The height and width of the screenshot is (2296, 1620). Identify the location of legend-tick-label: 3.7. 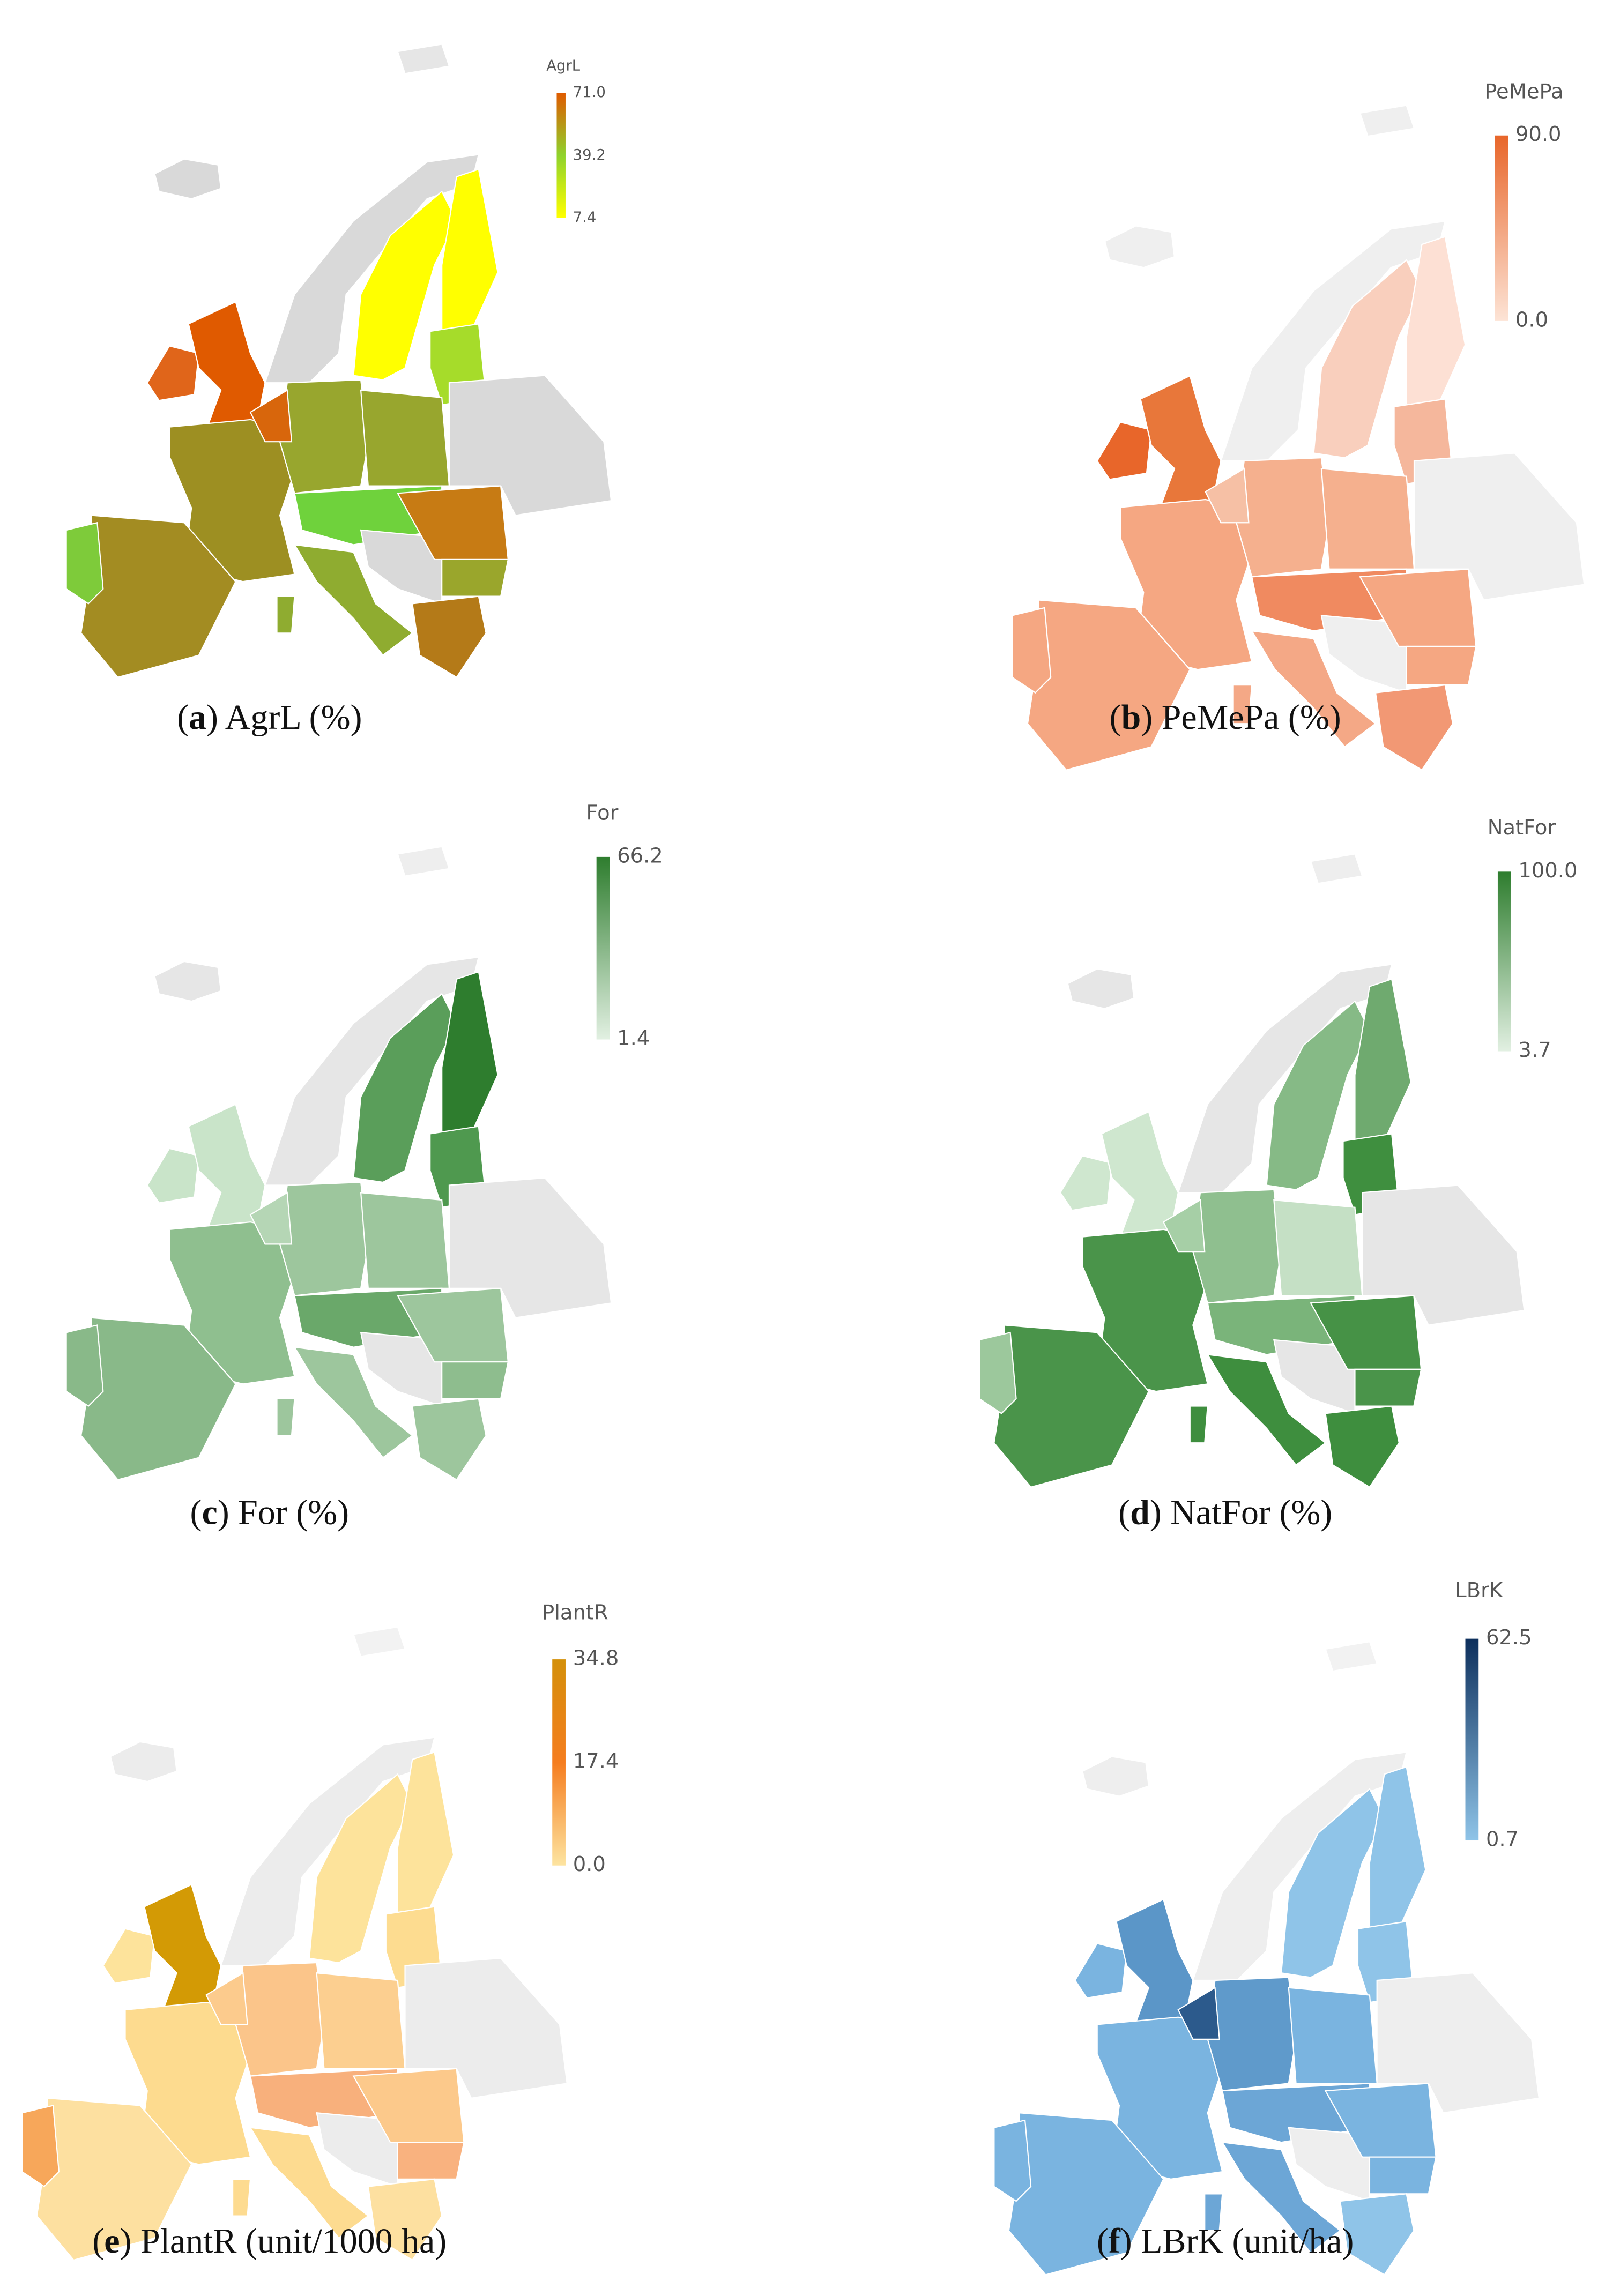
(1534, 1050).